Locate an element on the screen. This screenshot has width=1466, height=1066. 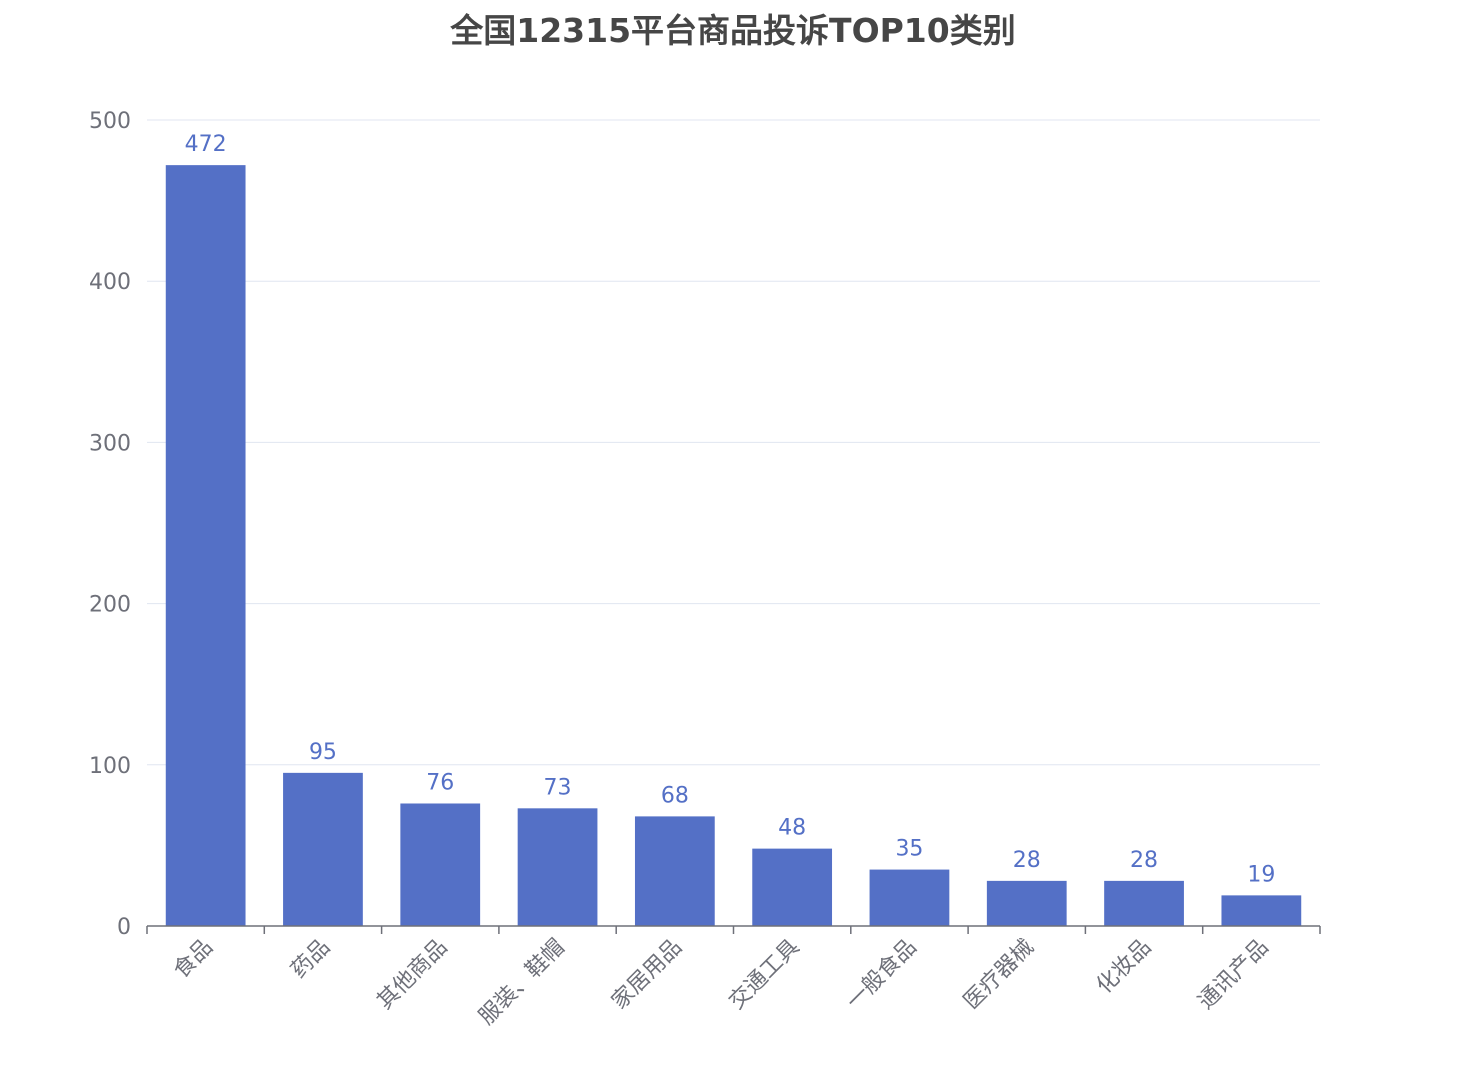
y-tick-label: 300 is located at coordinates (110, 443).